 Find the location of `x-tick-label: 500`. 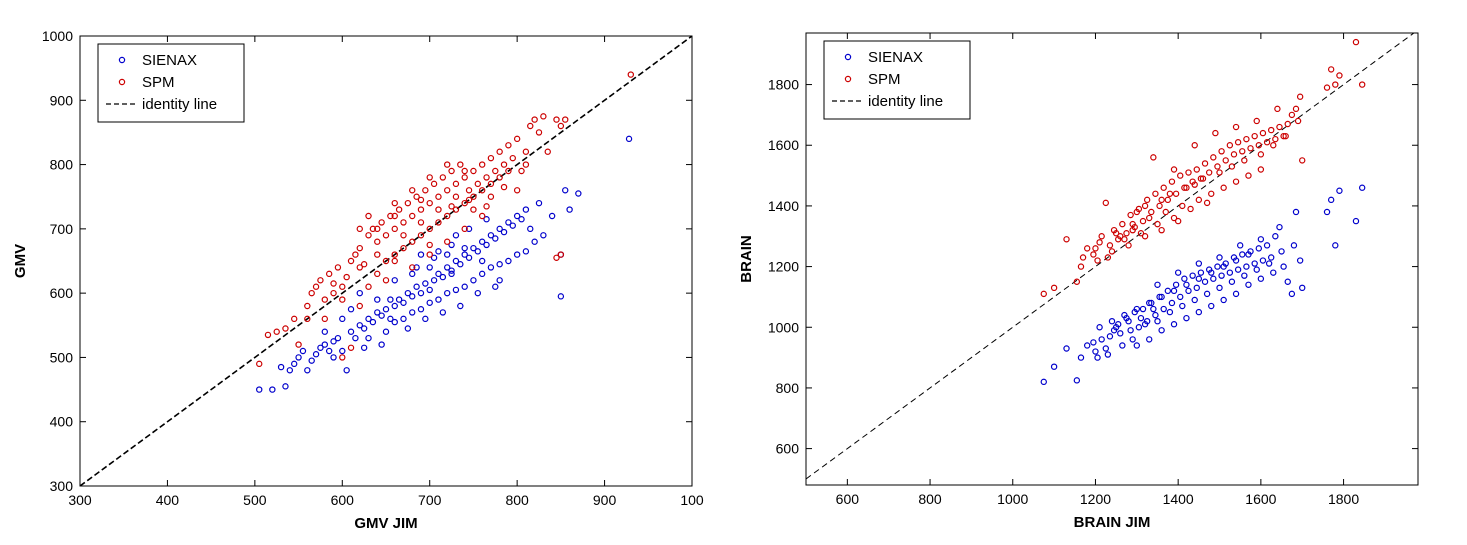

x-tick-label: 500 is located at coordinates (255, 500).